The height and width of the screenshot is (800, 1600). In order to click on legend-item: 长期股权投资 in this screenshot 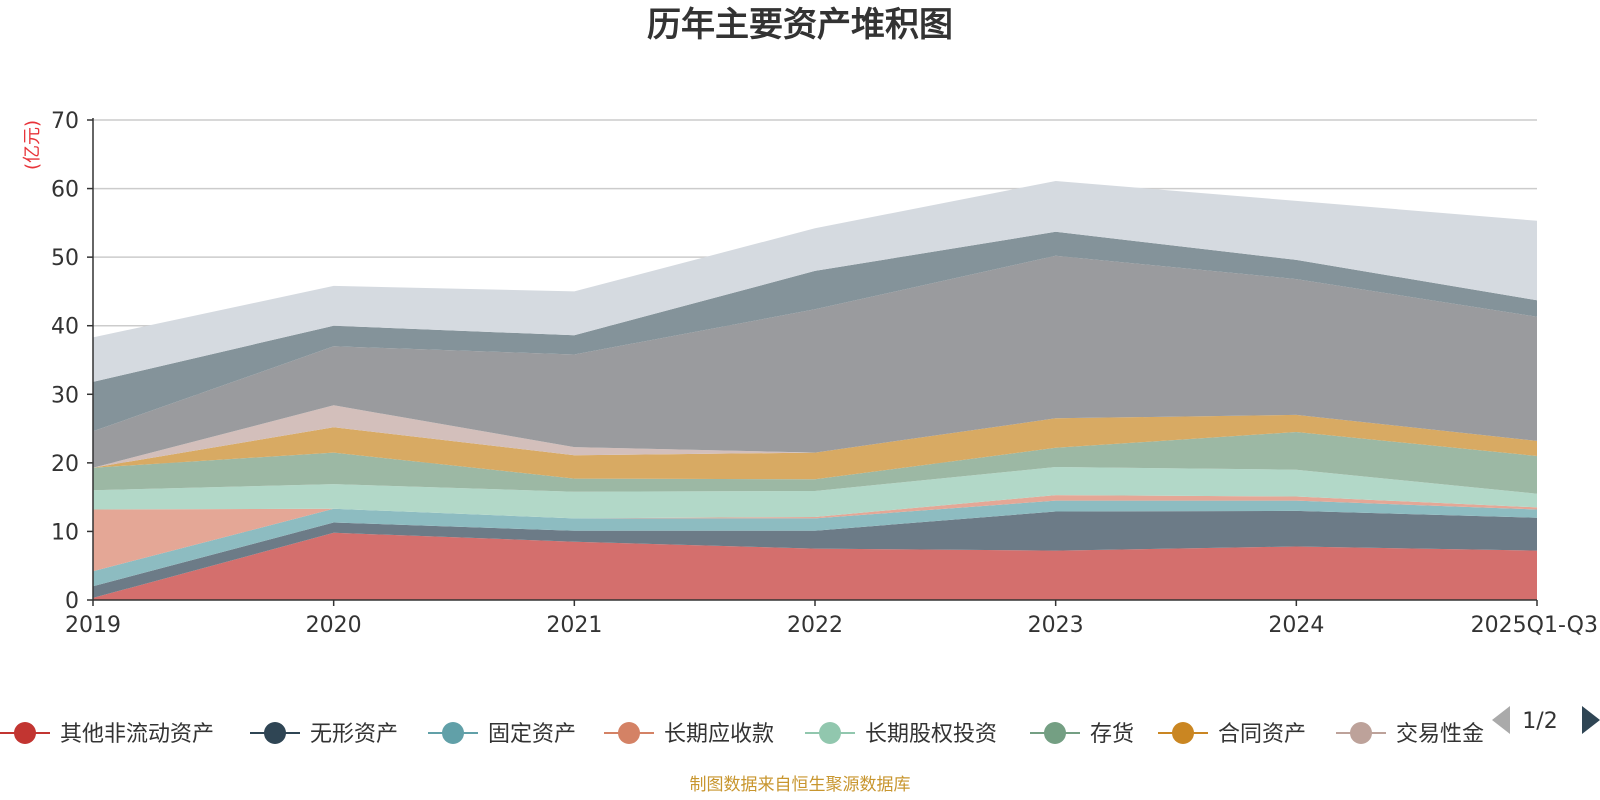, I will do `click(901, 734)`.